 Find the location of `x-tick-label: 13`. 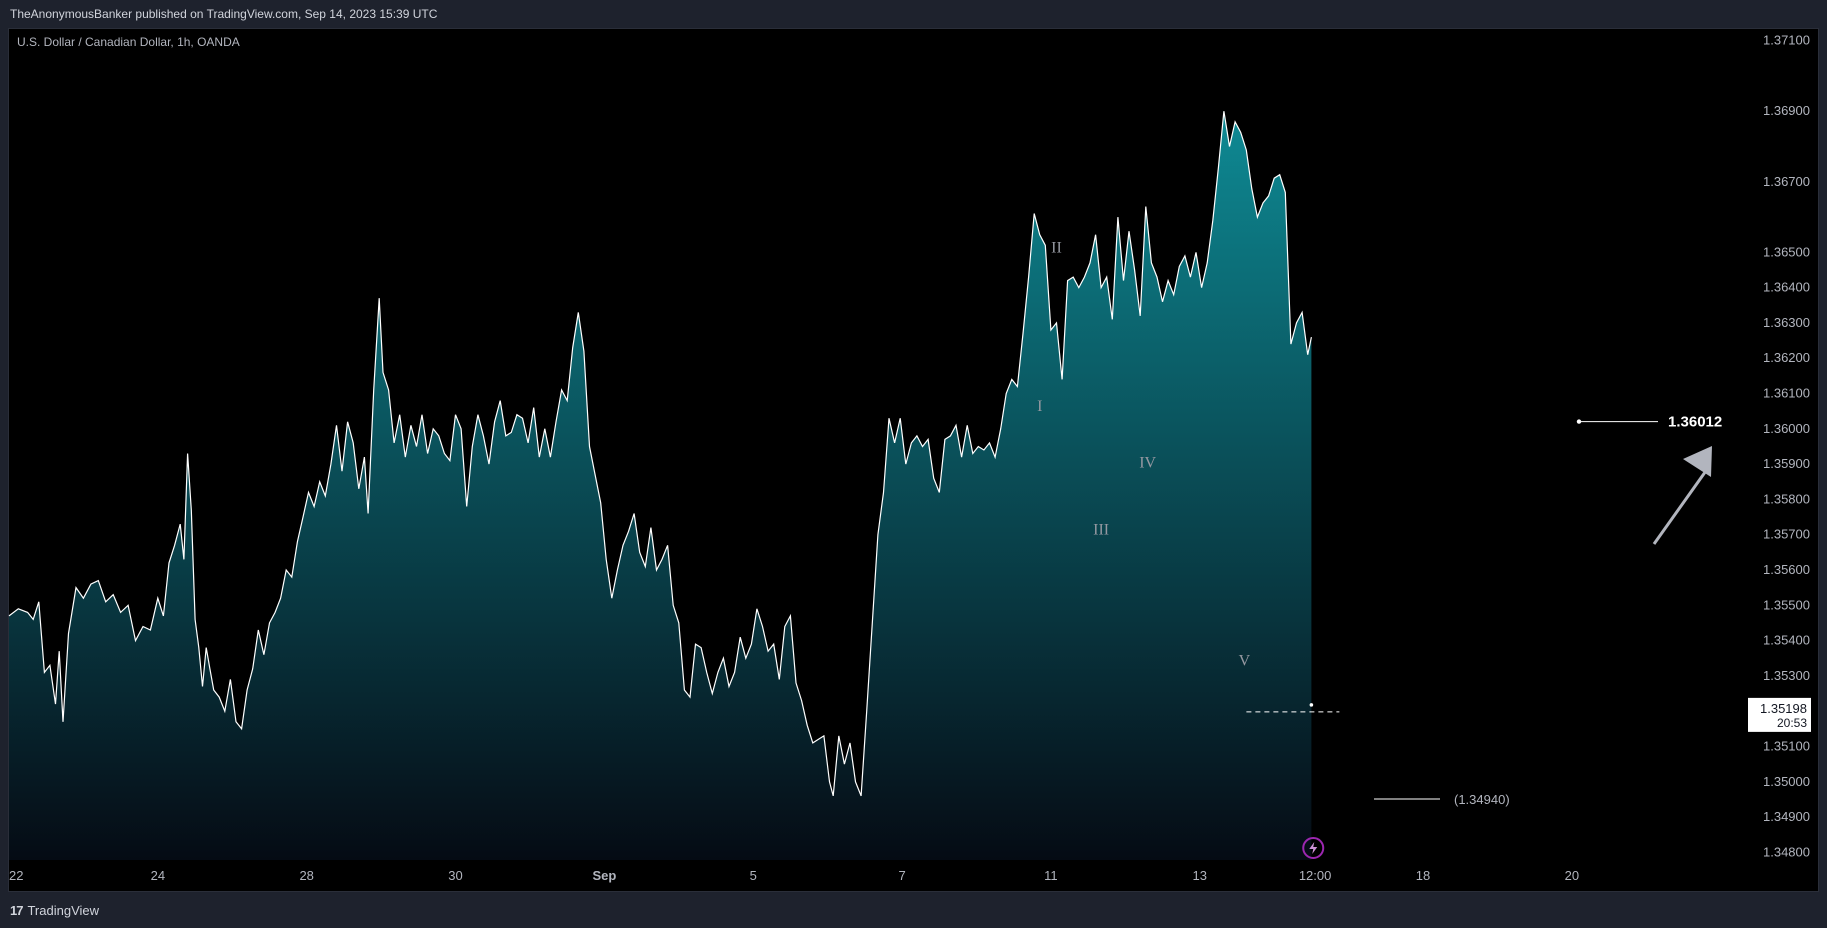

x-tick-label: 13 is located at coordinates (1200, 875).